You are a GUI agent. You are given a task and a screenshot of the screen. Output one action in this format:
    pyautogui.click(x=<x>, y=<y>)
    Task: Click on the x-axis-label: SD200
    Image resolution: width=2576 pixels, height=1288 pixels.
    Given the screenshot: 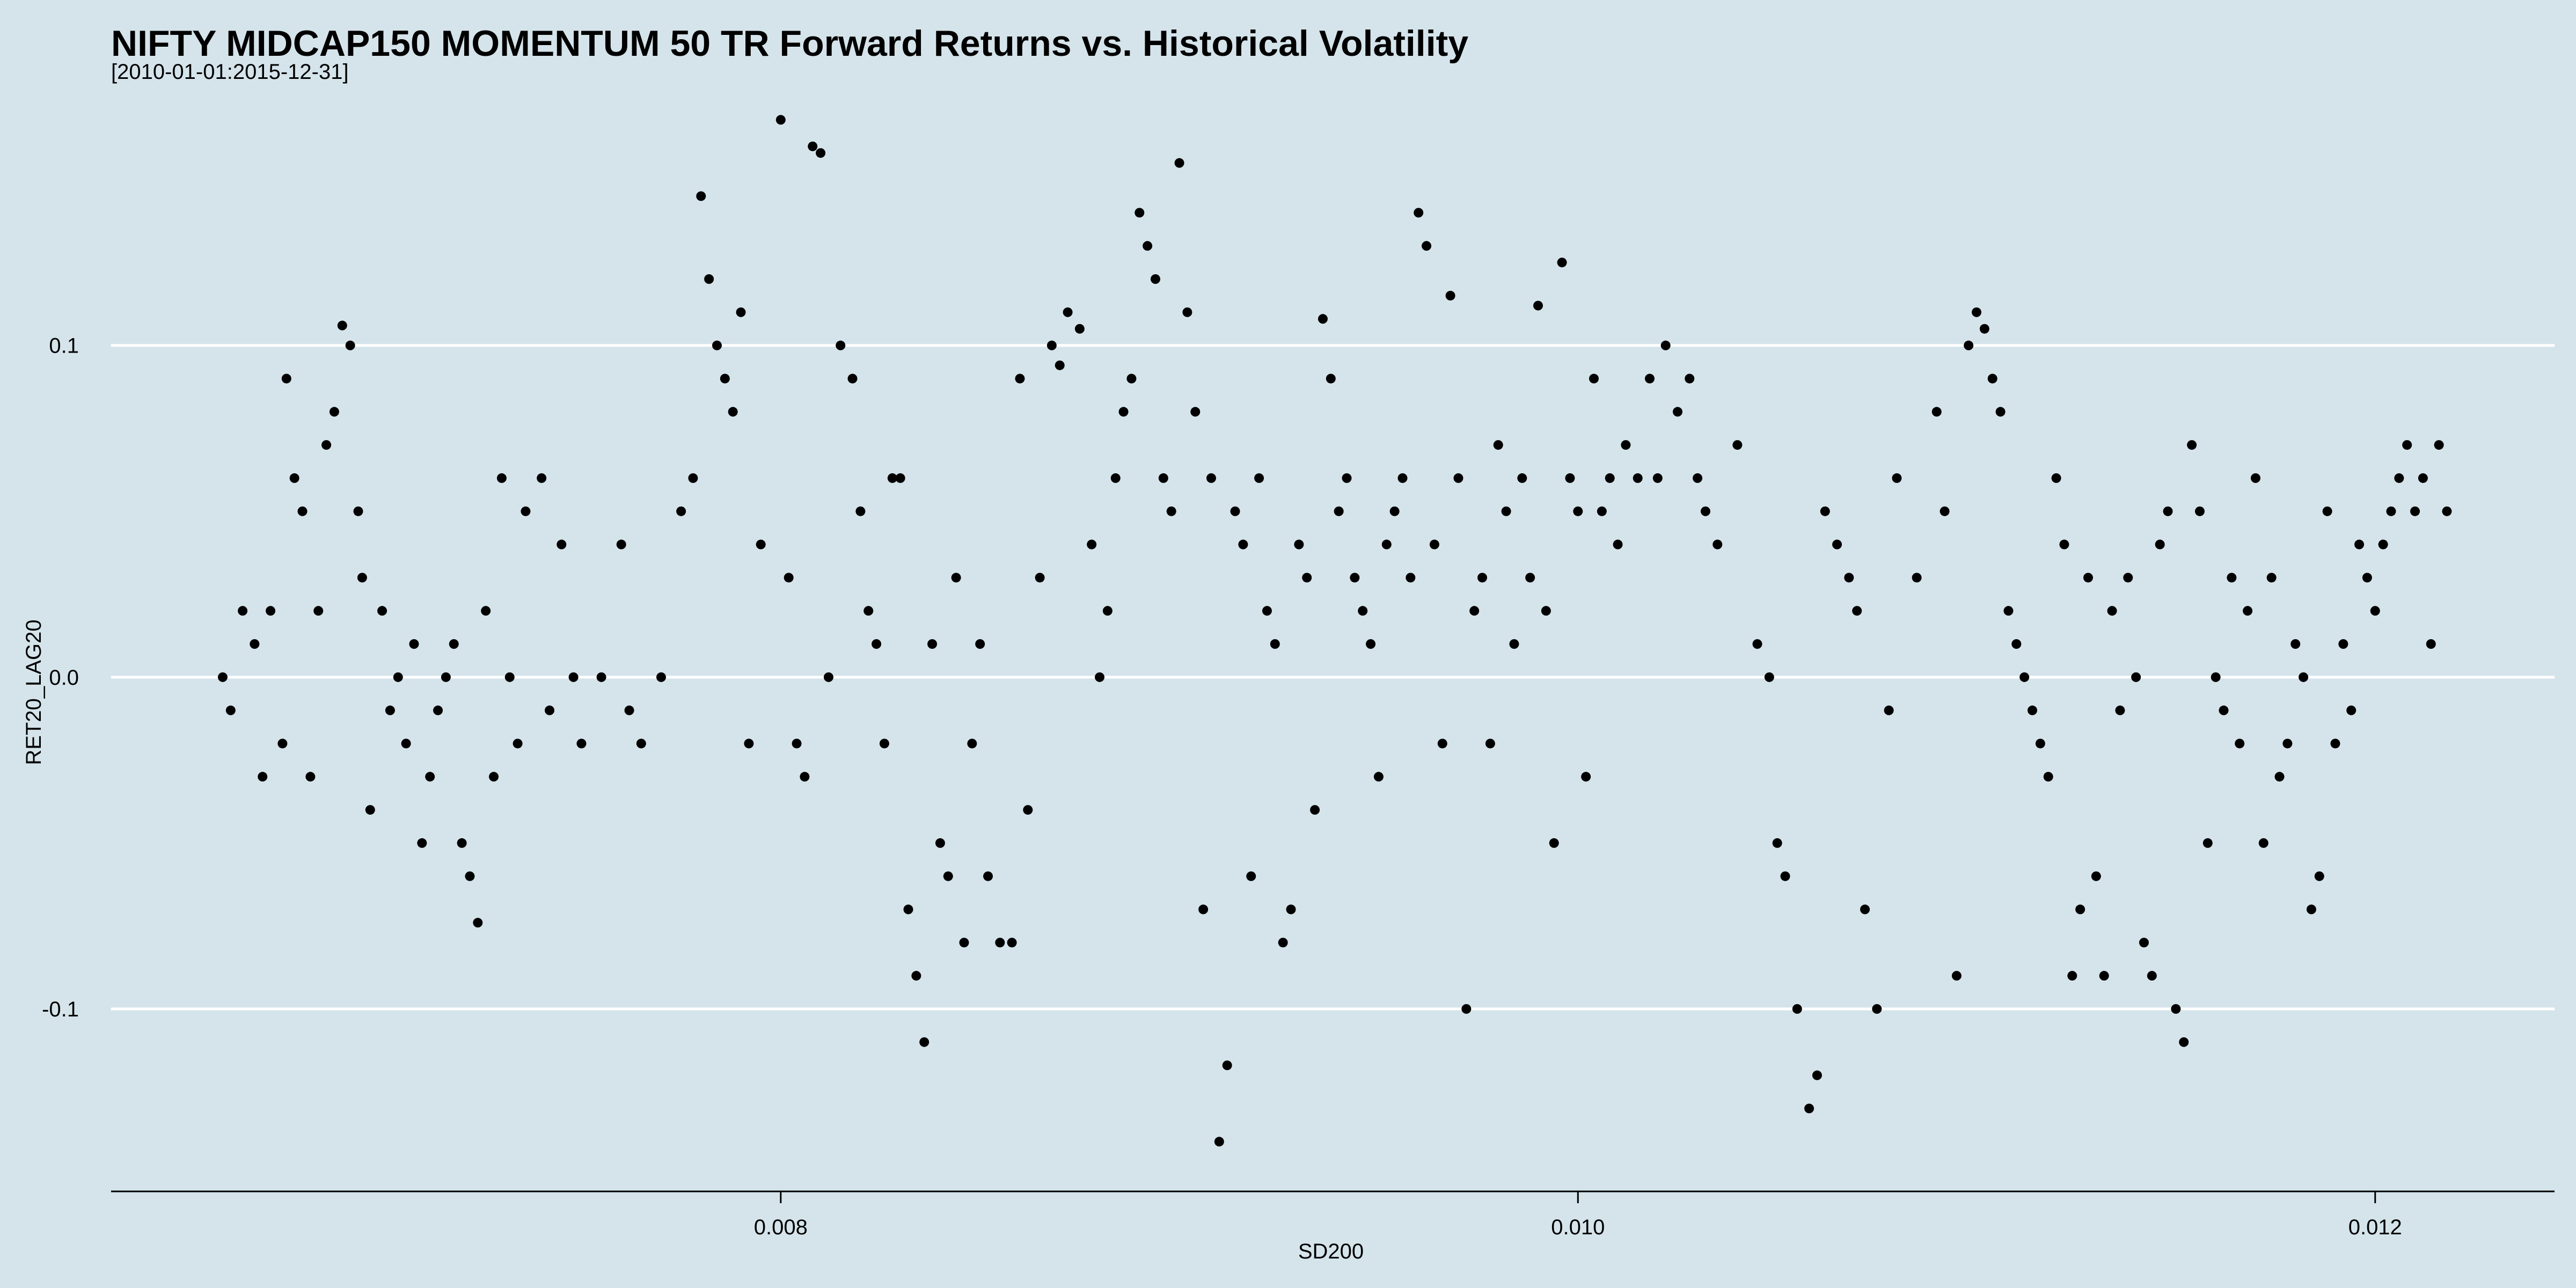 What is the action you would take?
    pyautogui.click(x=1331, y=1251)
    